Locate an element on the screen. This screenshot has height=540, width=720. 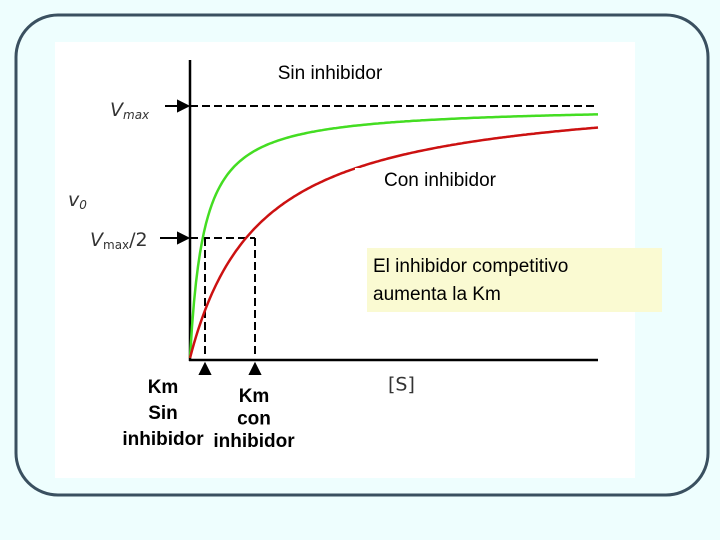
curve-label: Con inhibidor is located at coordinates (440, 180).